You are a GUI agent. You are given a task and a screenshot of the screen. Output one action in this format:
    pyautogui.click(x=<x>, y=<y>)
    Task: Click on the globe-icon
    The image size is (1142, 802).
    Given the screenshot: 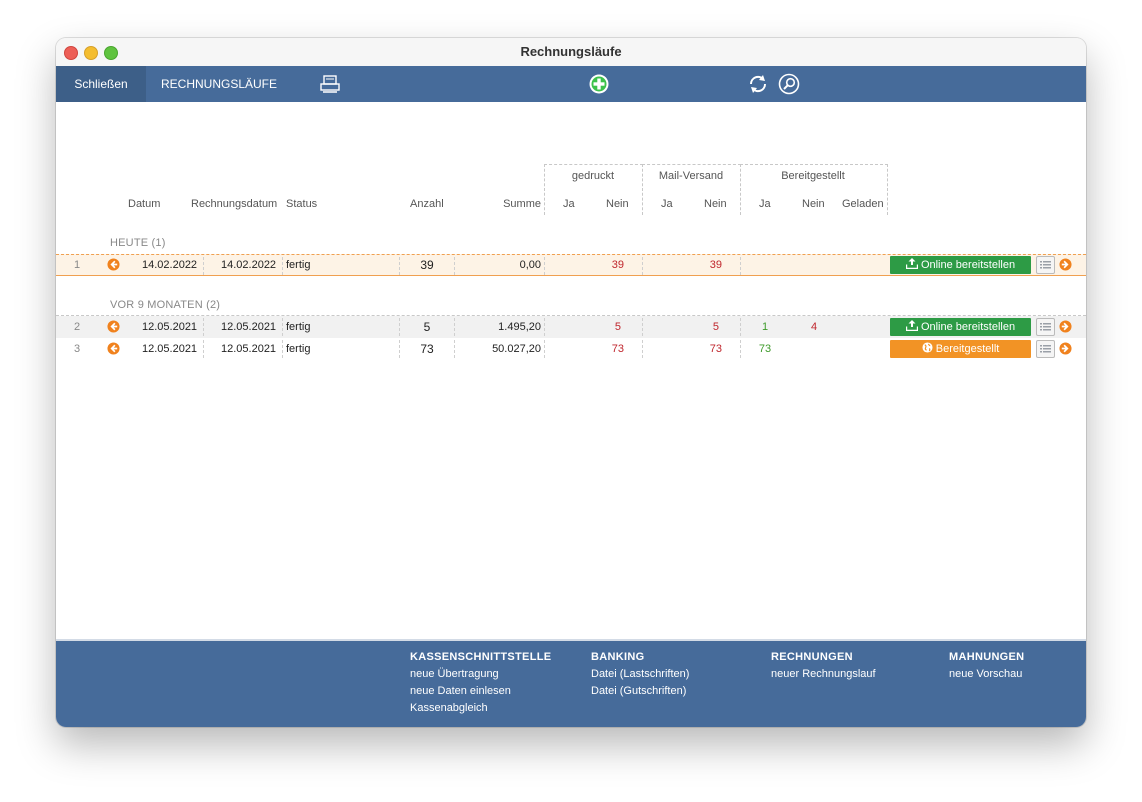 What is the action you would take?
    pyautogui.click(x=927, y=347)
    